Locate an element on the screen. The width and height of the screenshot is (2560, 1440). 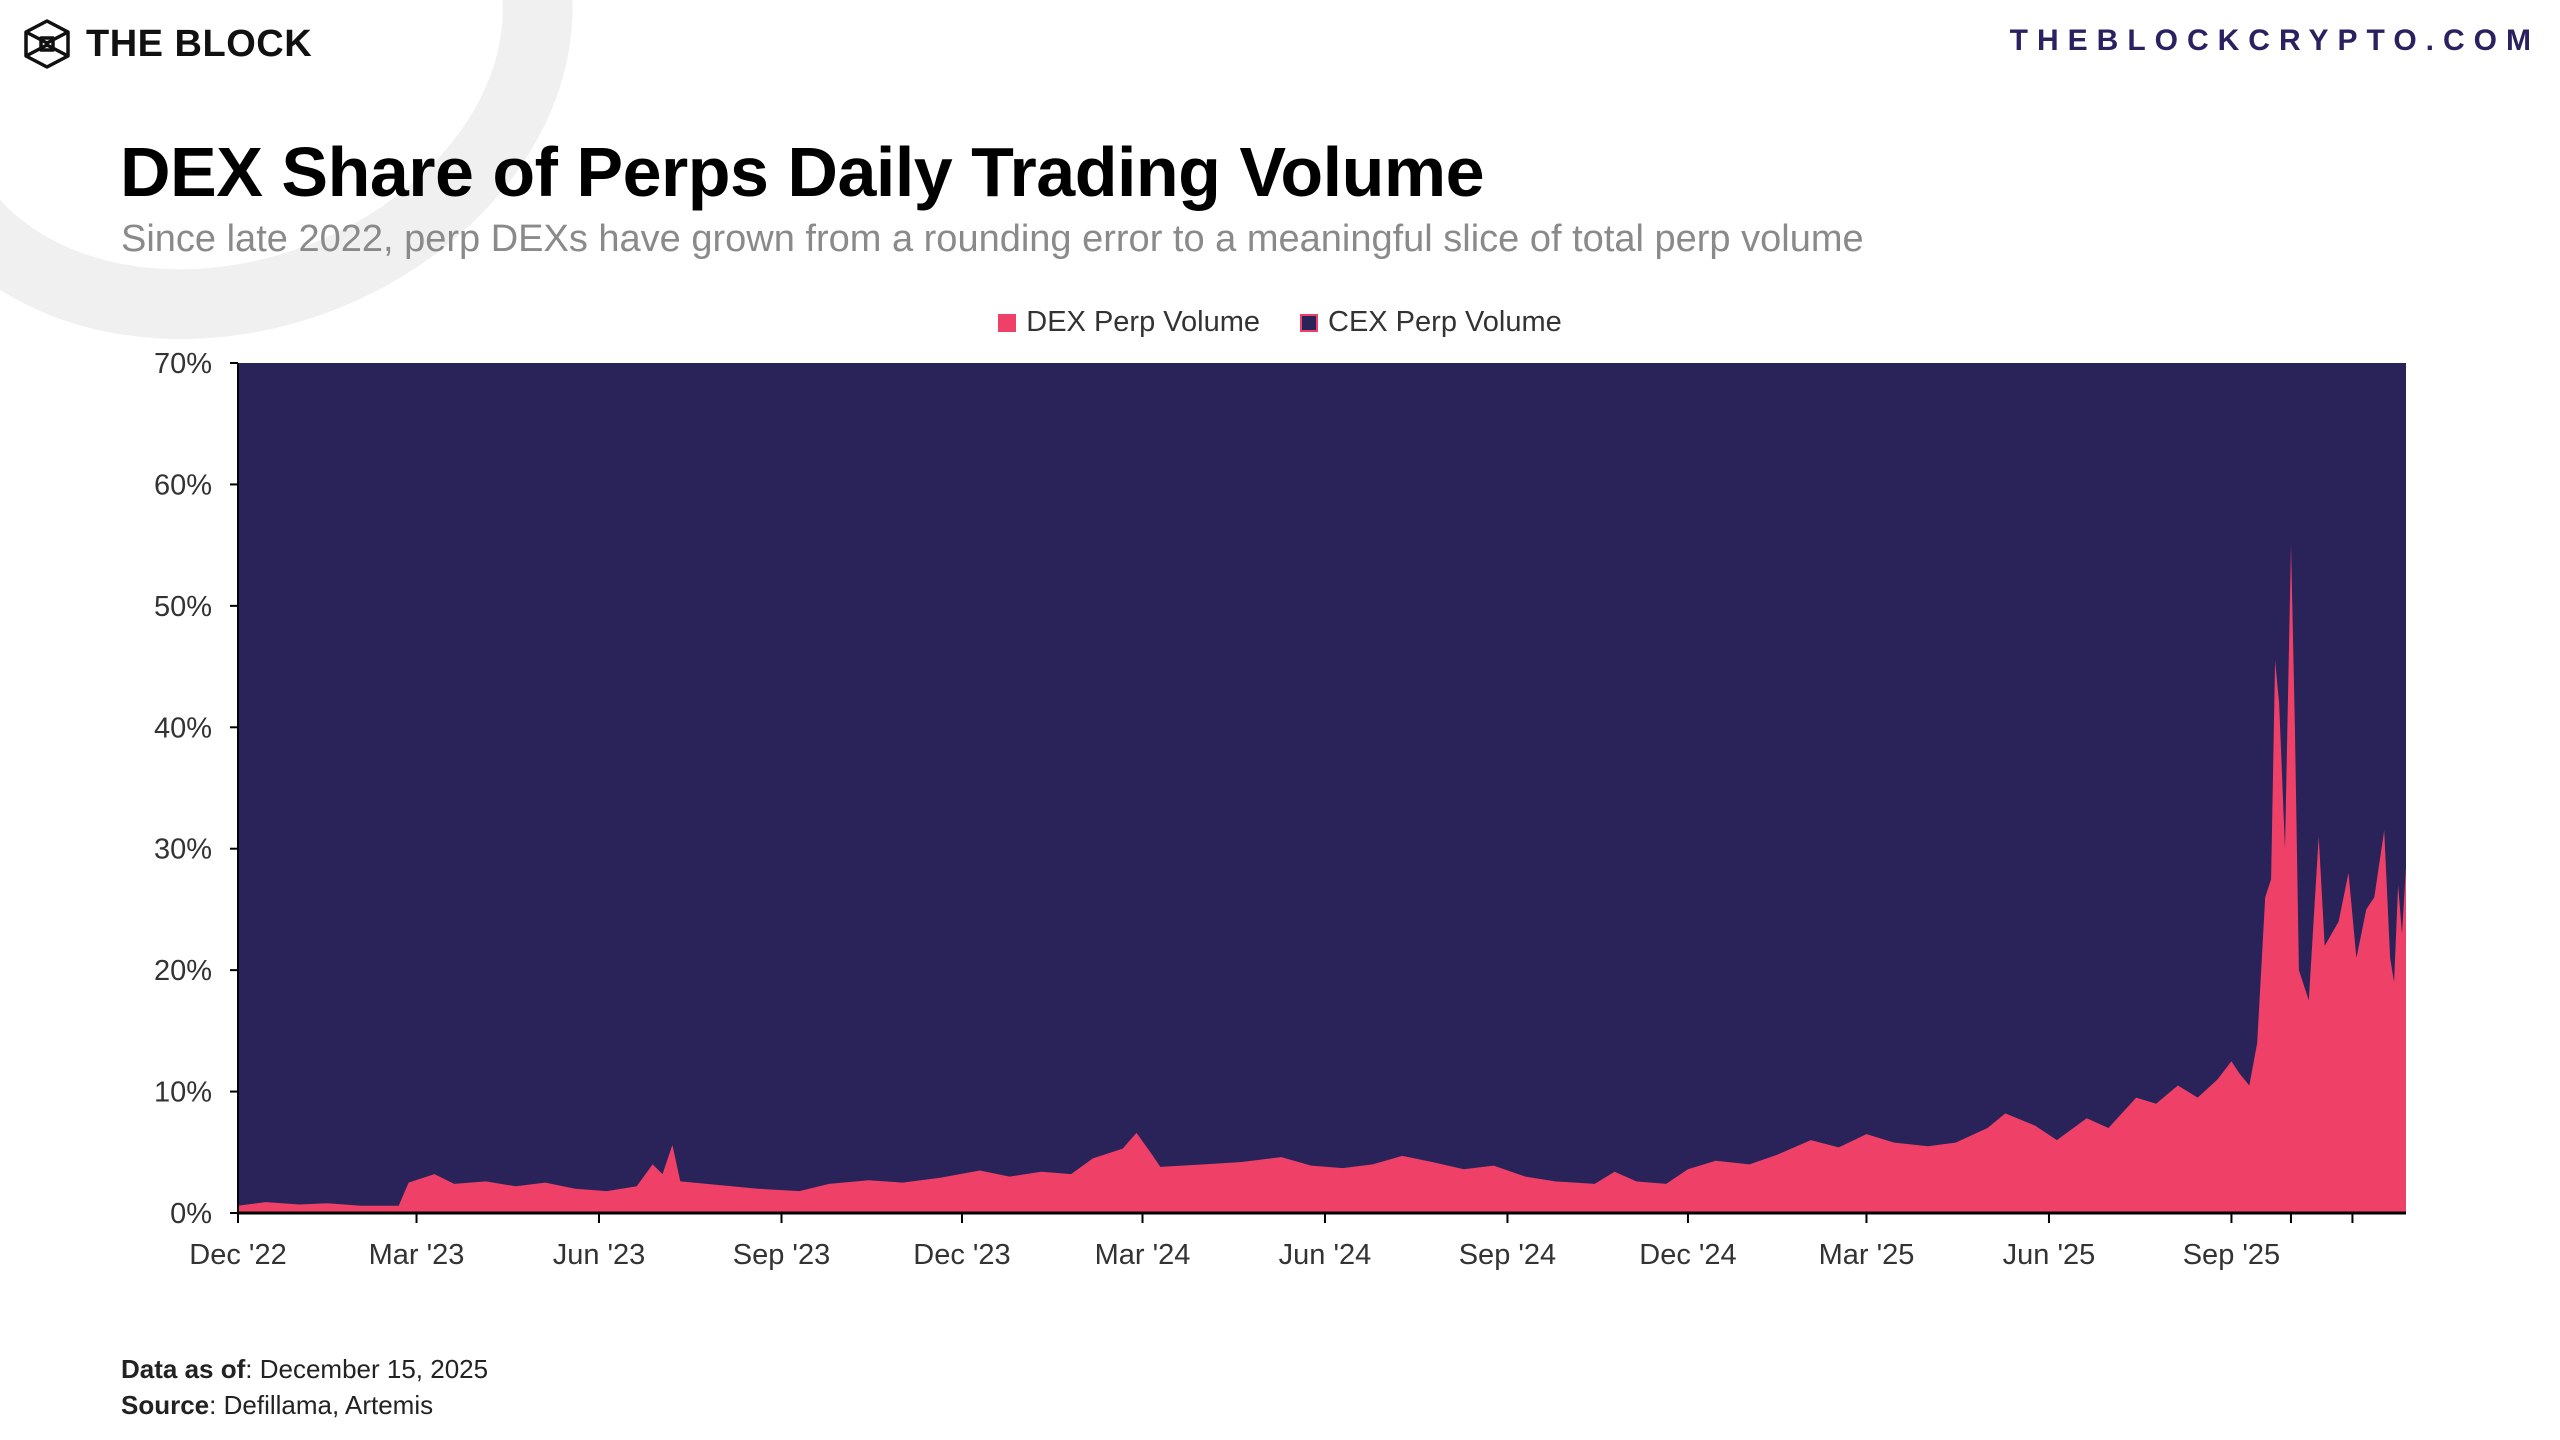
footer-source: Source: Defillama, Artemis is located at coordinates (277, 1405).